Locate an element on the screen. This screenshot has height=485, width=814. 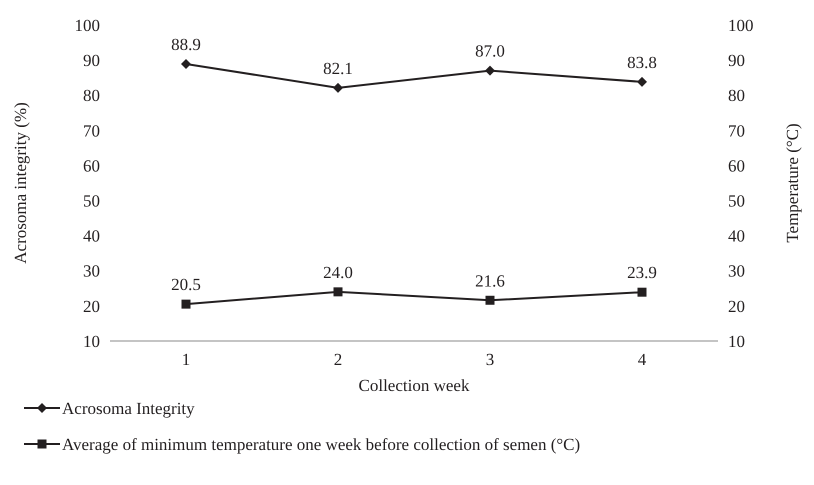
y2-tick-label: 90 is located at coordinates (736, 60).